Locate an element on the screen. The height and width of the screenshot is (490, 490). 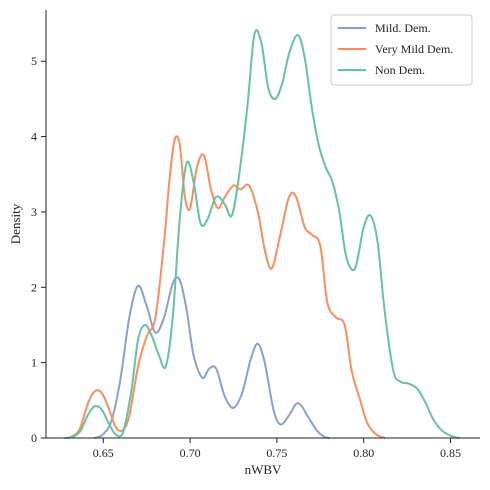
x-tick-label: 0.70 is located at coordinates (190, 453).